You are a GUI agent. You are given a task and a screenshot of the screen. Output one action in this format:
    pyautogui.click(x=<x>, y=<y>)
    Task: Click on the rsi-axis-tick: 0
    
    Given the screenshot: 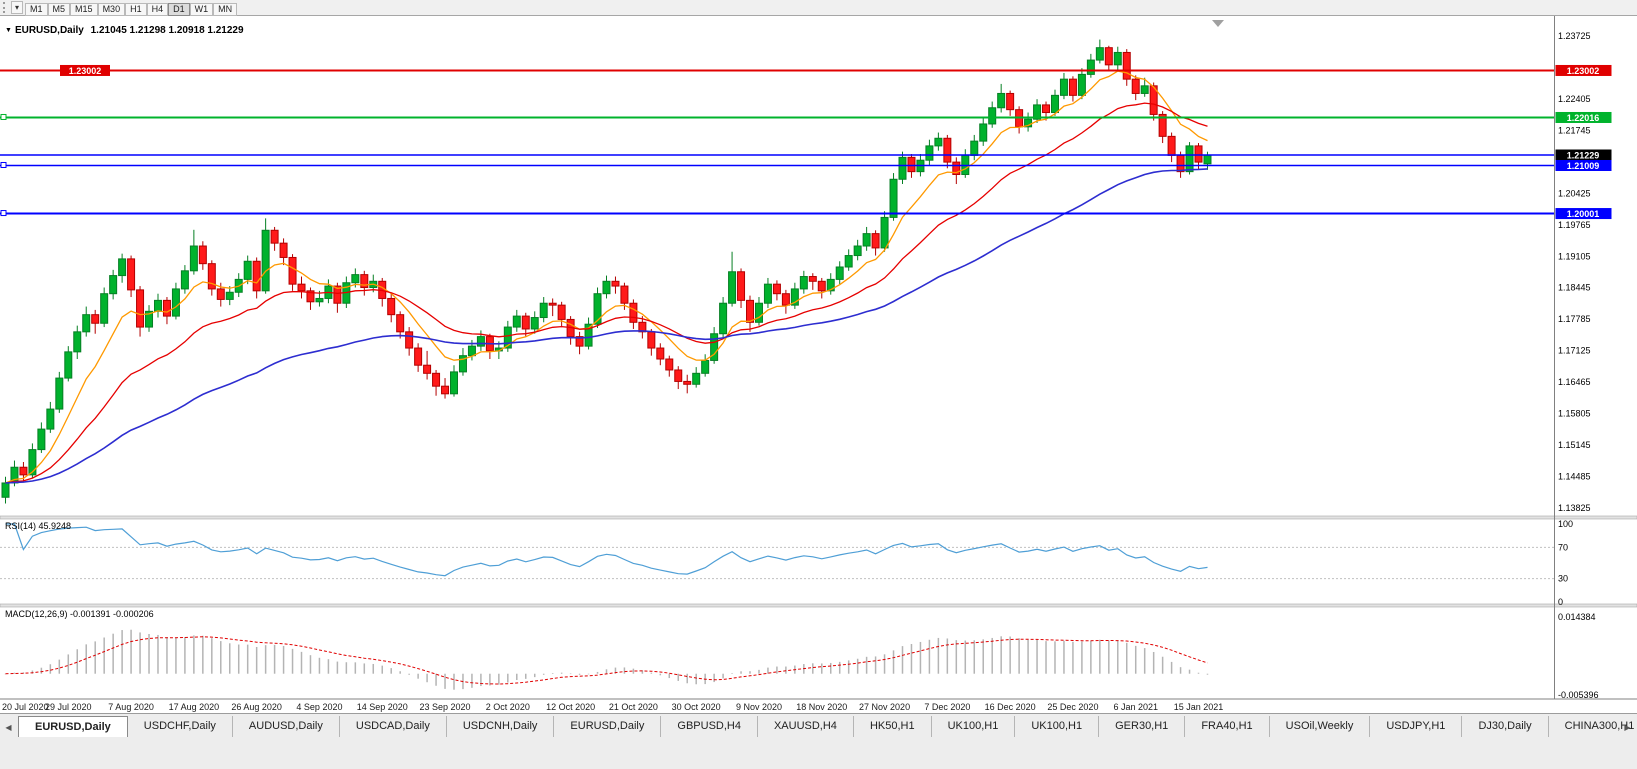 What is the action you would take?
    pyautogui.click(x=1560, y=602)
    